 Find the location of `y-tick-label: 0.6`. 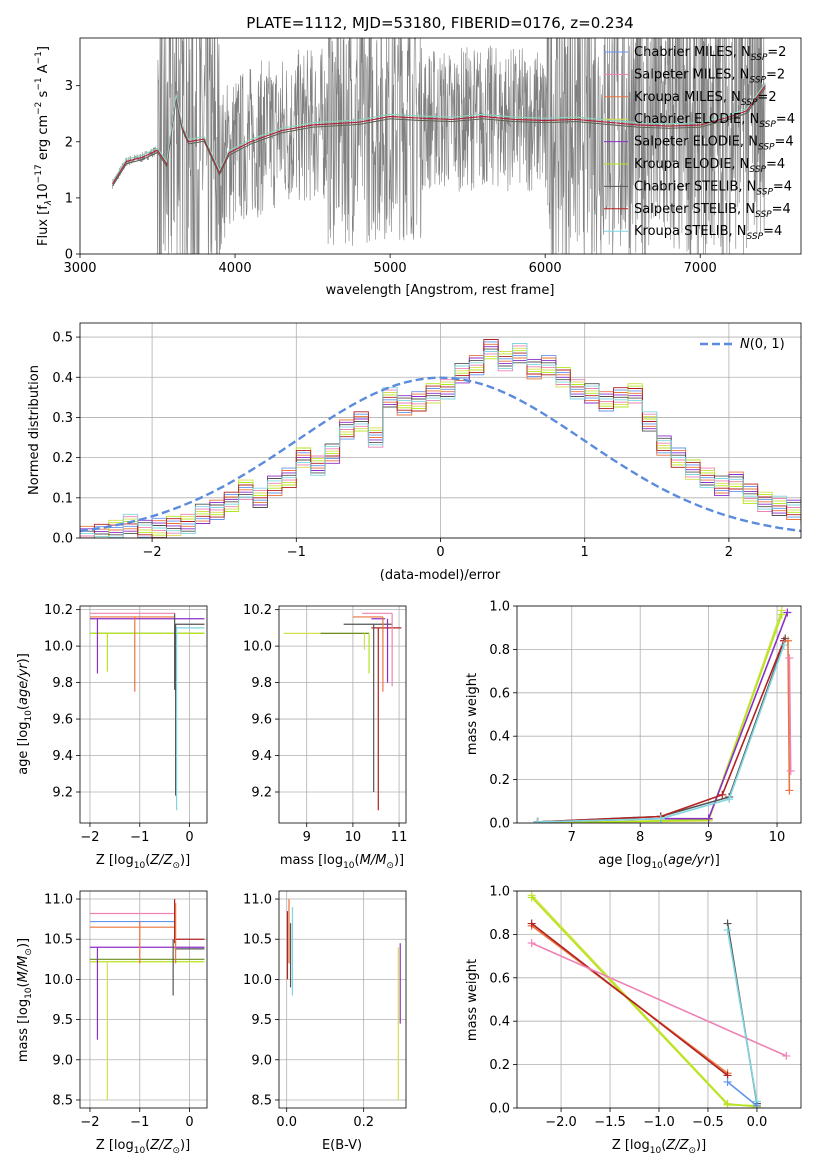

y-tick-label: 0.6 is located at coordinates (499, 978).